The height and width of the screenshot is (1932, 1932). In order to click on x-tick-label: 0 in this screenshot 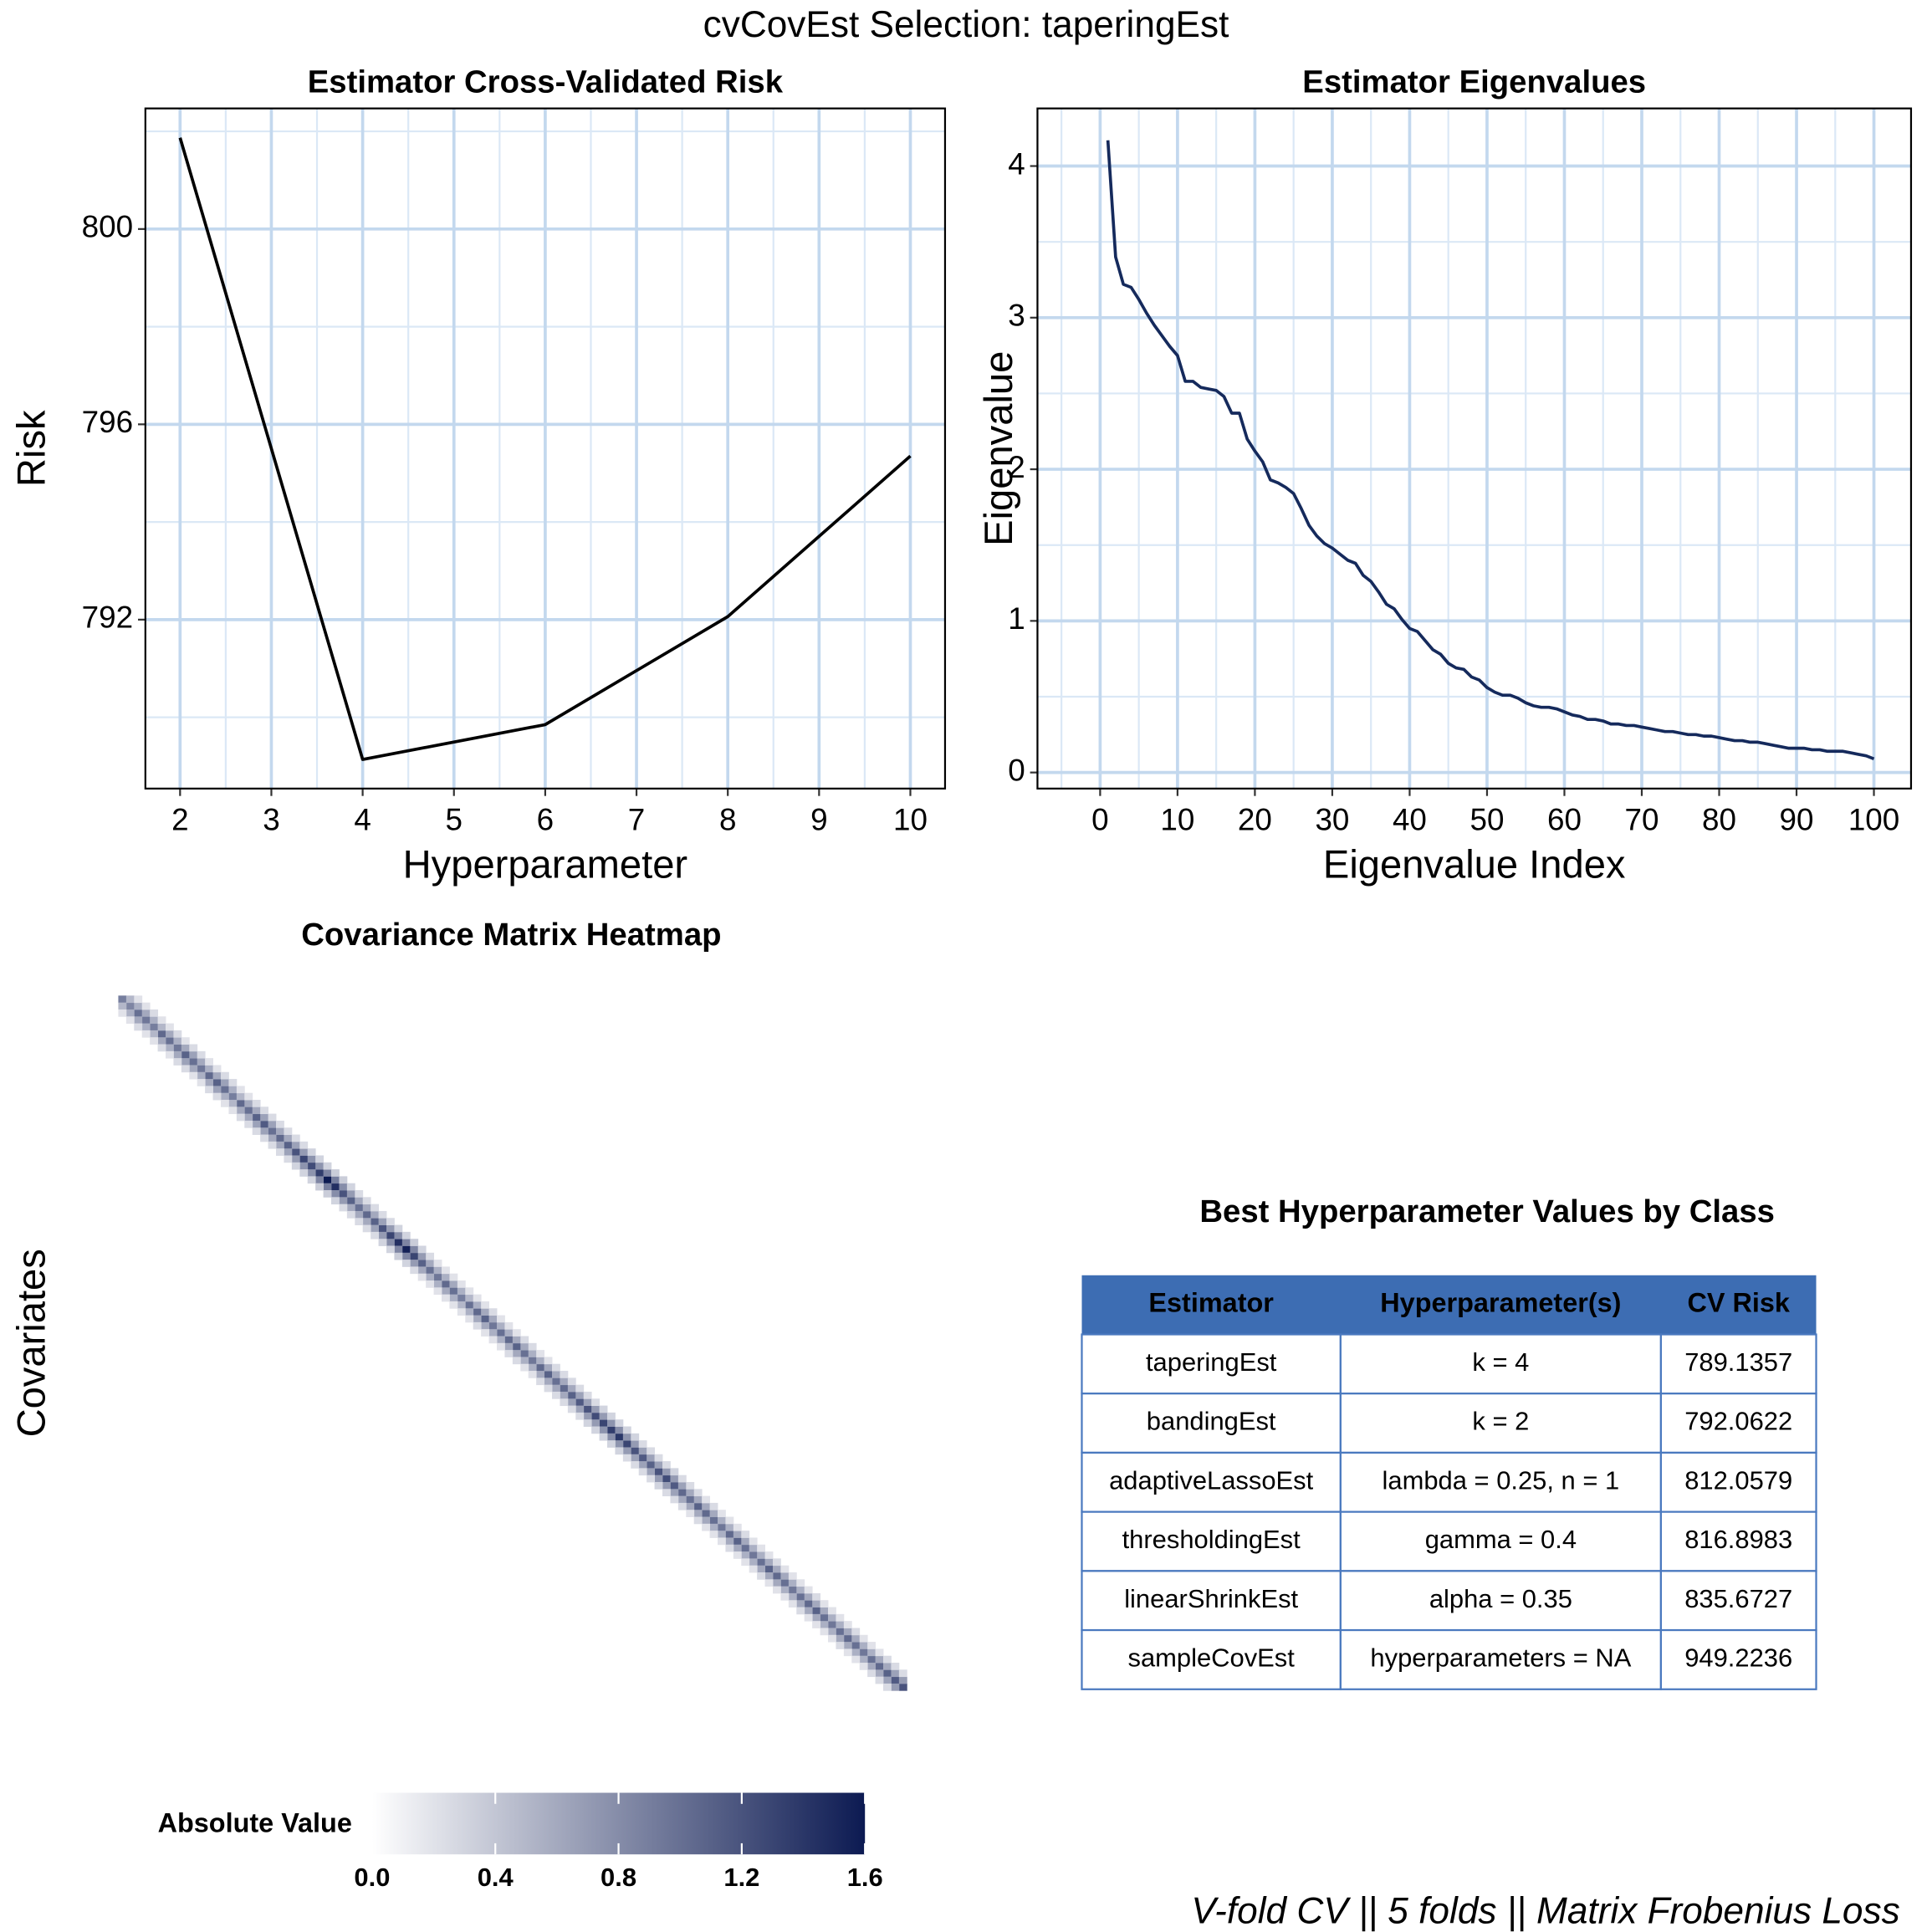, I will do `click(1099, 819)`.